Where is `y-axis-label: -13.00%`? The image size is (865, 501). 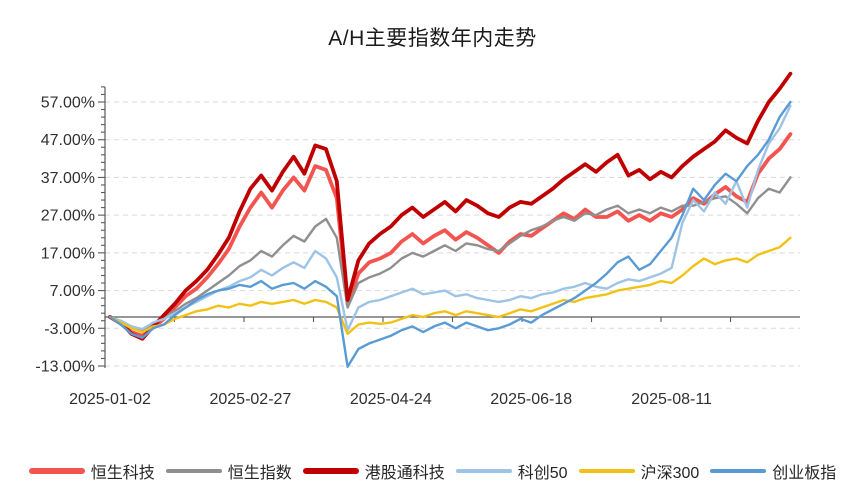 y-axis-label: -13.00% is located at coordinates (65, 367).